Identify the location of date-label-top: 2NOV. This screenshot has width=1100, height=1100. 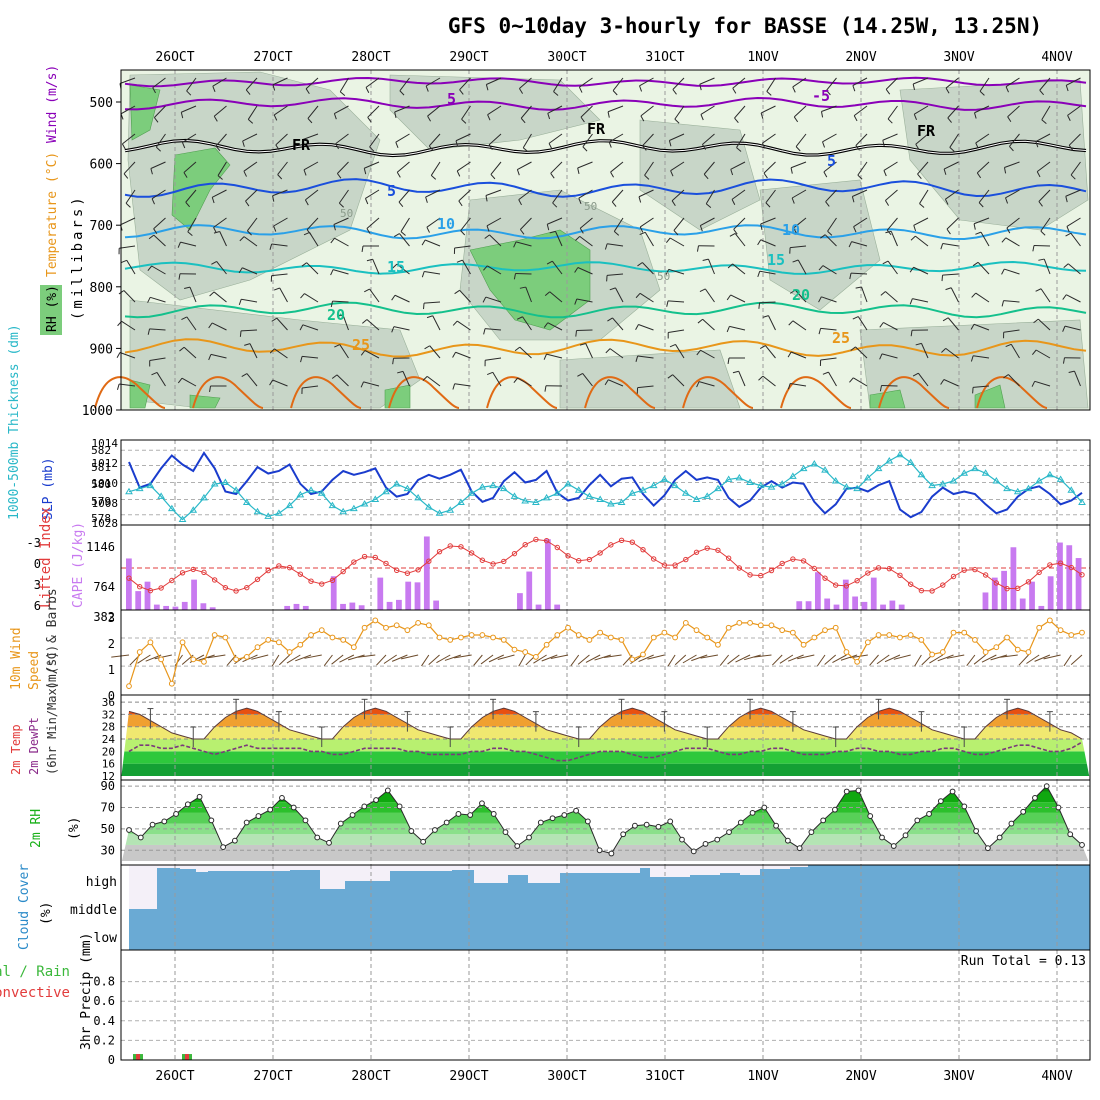
(860, 57).